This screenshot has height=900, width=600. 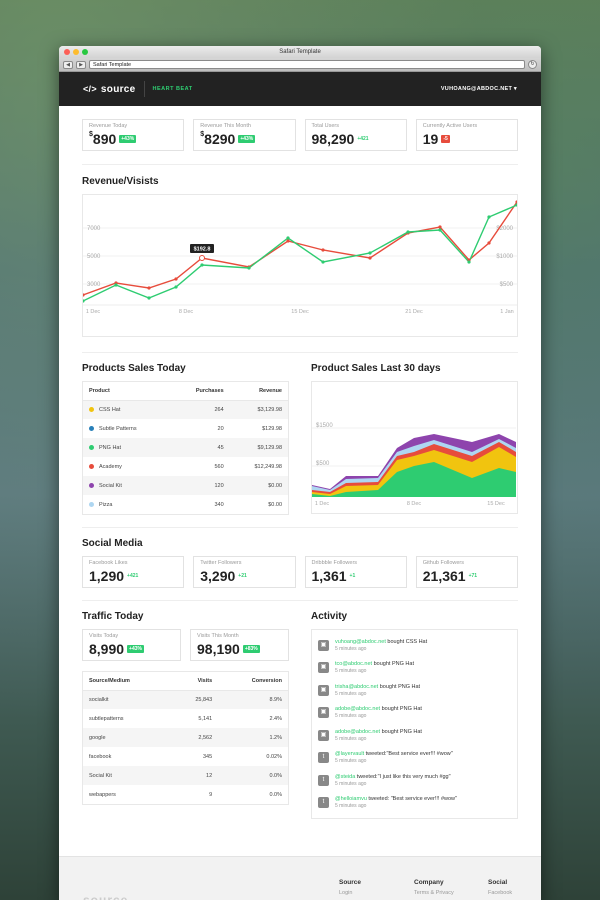 What do you see at coordinates (202, 258) in the screenshot?
I see `highlighted-point` at bounding box center [202, 258].